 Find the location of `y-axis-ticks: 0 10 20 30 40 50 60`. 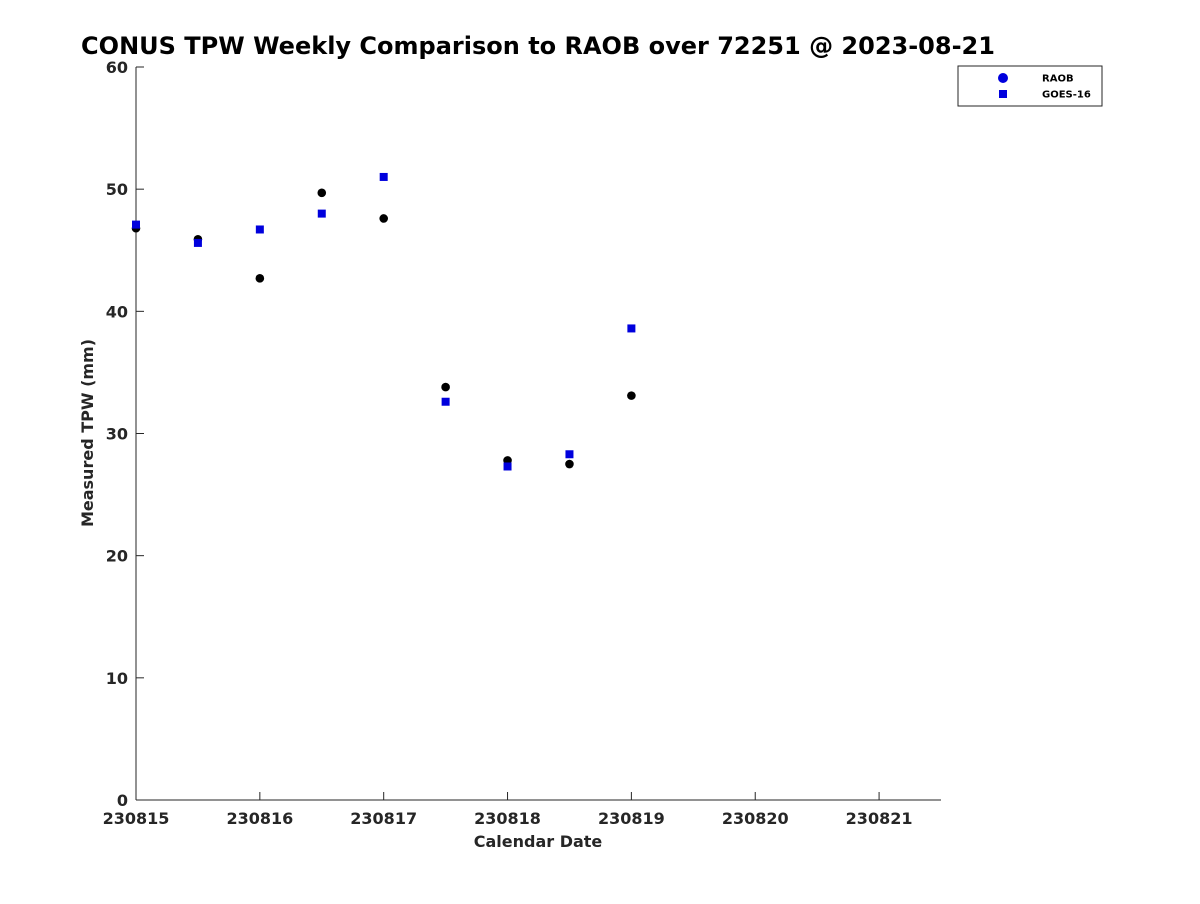

y-axis-ticks: 0 10 20 30 40 50 60 is located at coordinates (125, 434).